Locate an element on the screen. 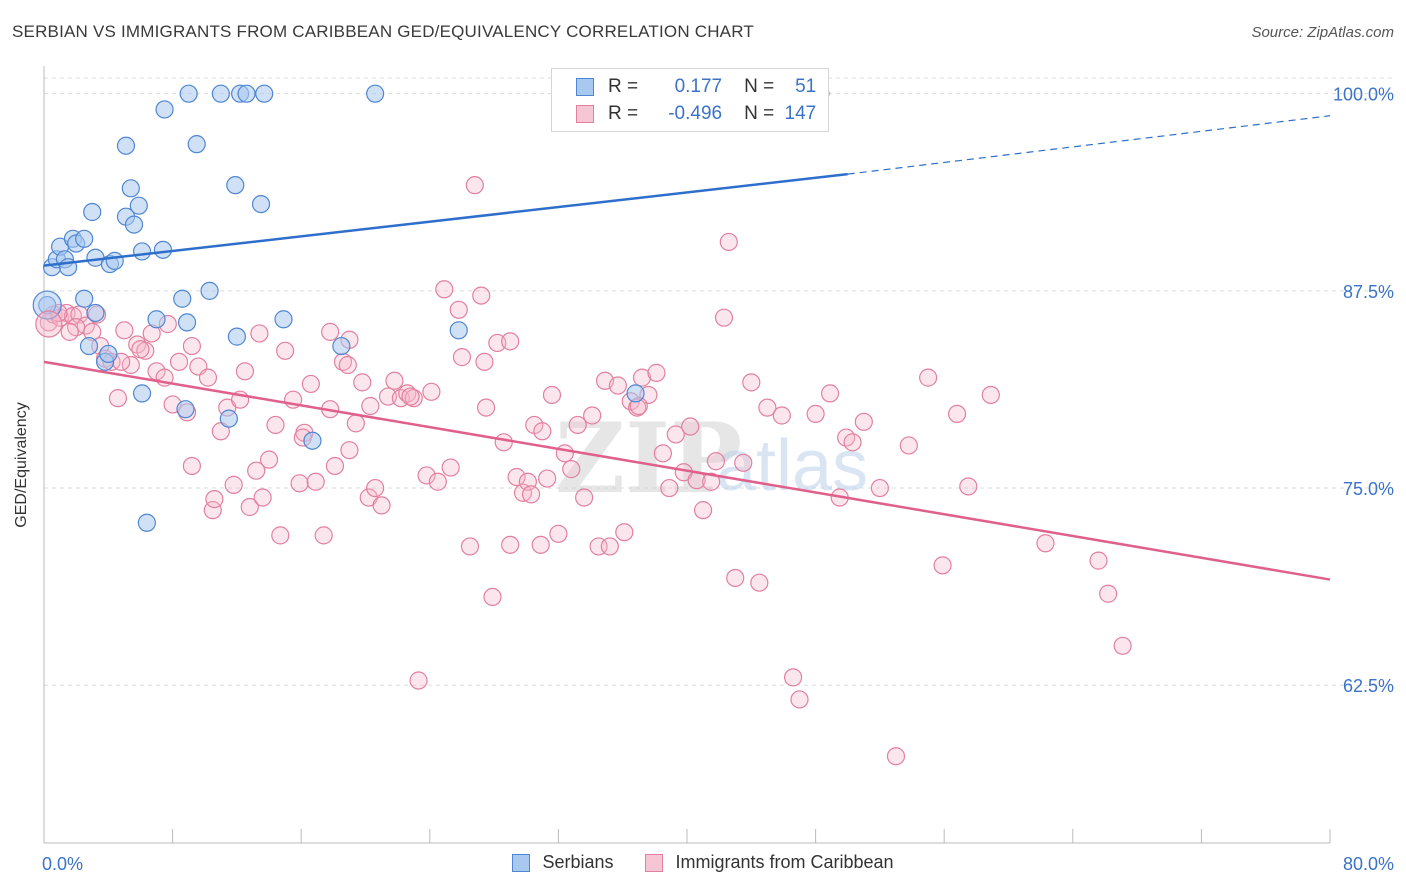  y-tick-label: 100.0% is located at coordinates (1363, 95).